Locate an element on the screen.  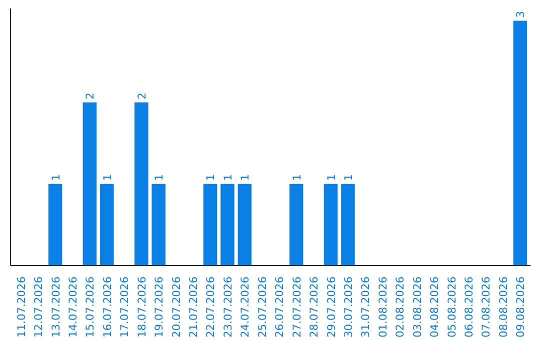
x-tick-label: 14.07.2026 is located at coordinates (73, 307).